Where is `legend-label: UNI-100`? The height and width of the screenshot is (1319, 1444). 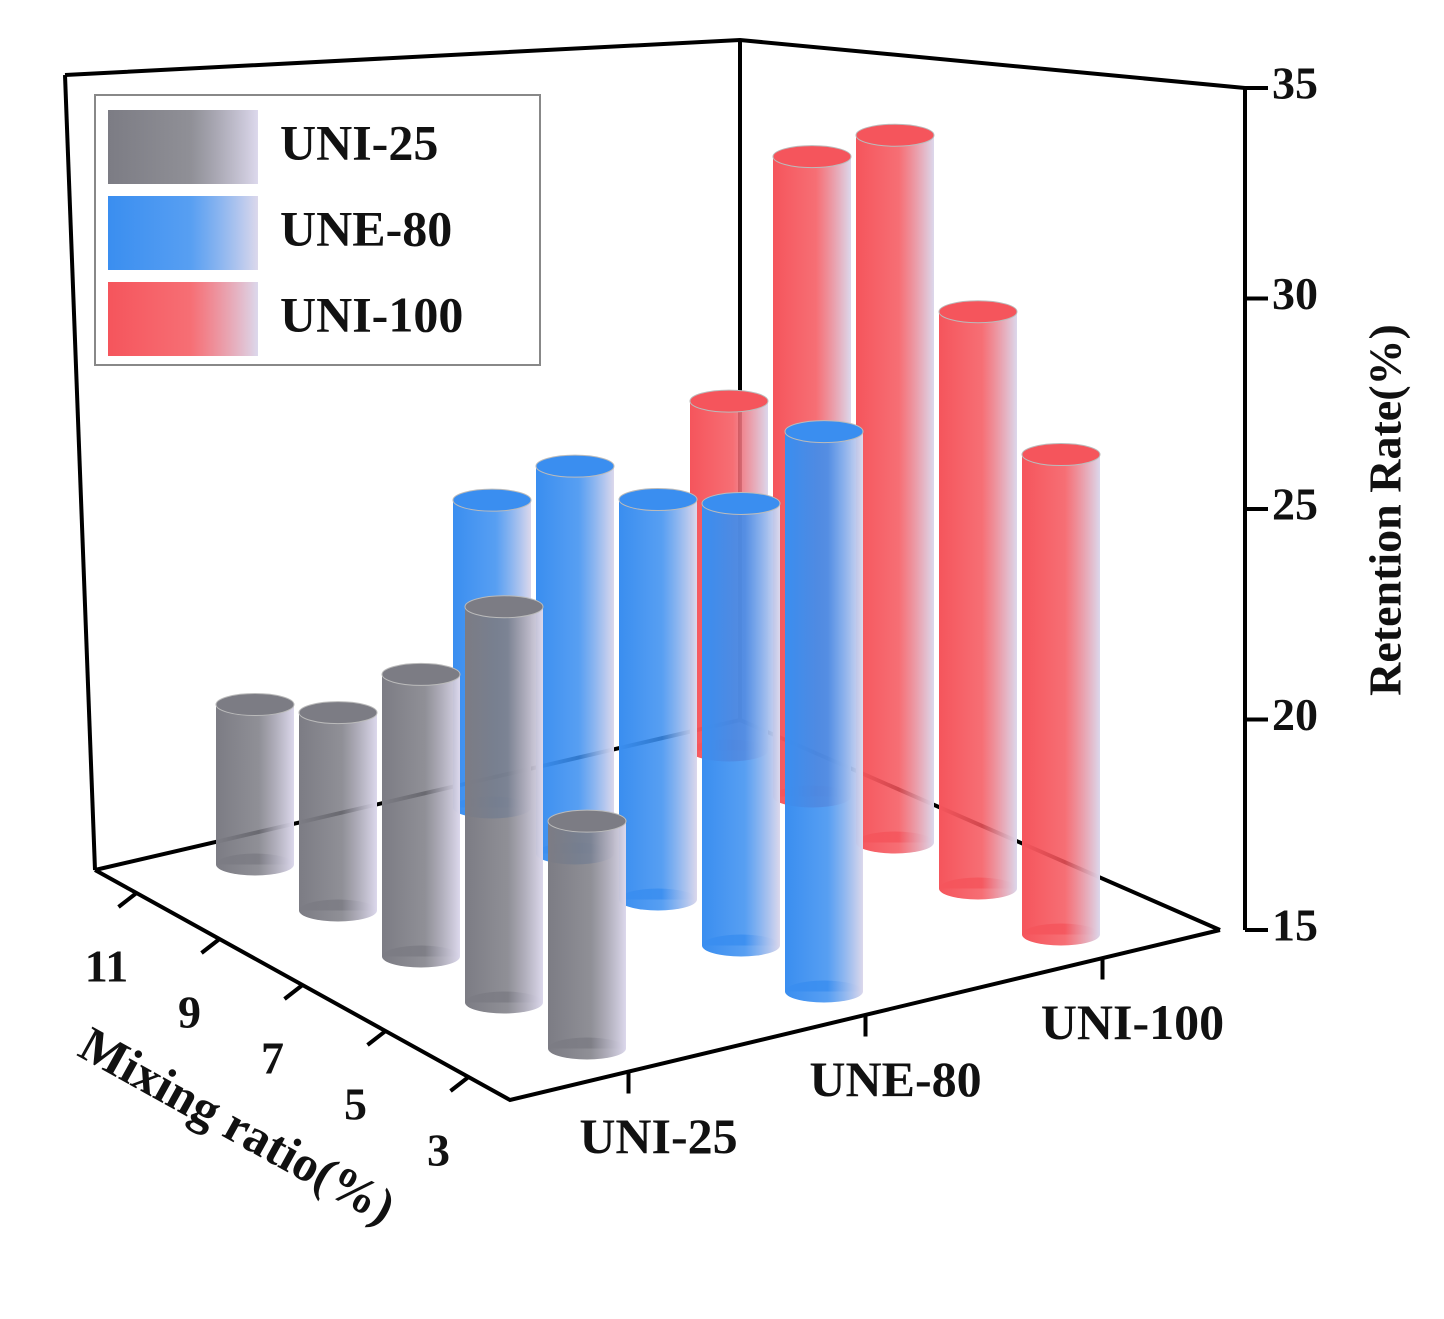 legend-label: UNI-100 is located at coordinates (371, 314).